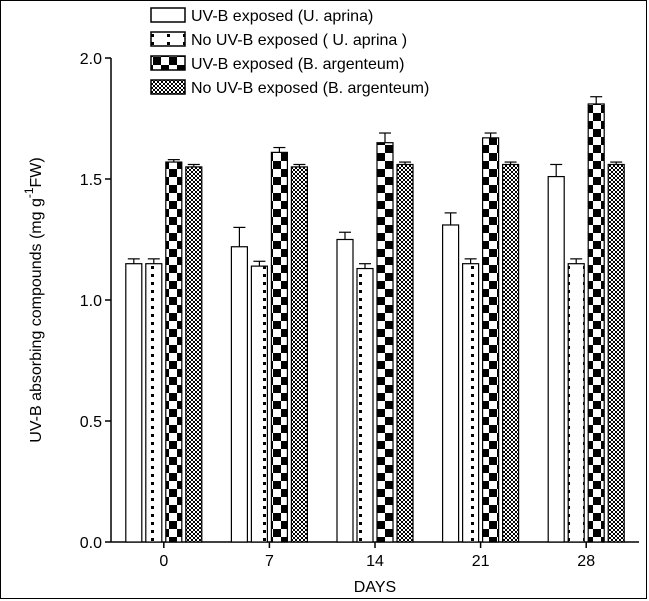 Image resolution: width=649 pixels, height=601 pixels. I want to click on x-tick-label: 21, so click(481, 561).